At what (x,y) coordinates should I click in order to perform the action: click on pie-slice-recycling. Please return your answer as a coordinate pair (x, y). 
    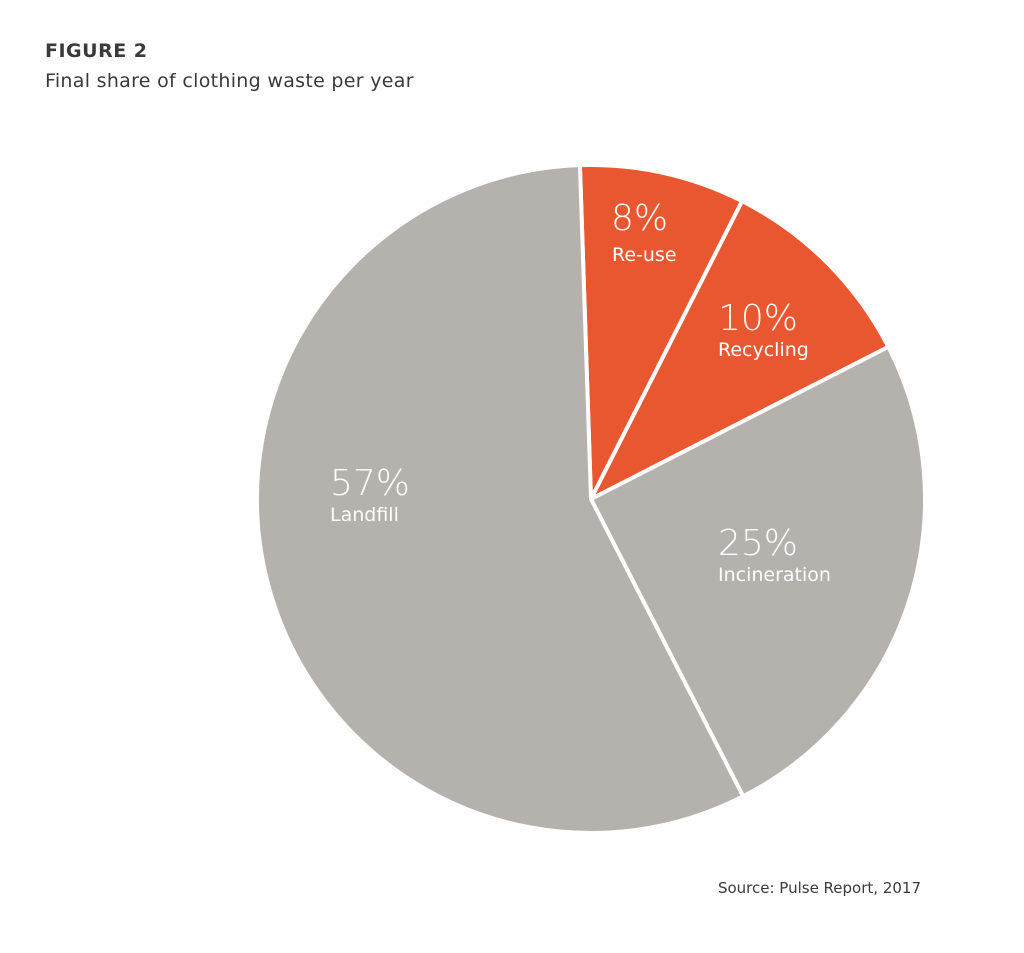
    Looking at the image, I should click on (740, 350).